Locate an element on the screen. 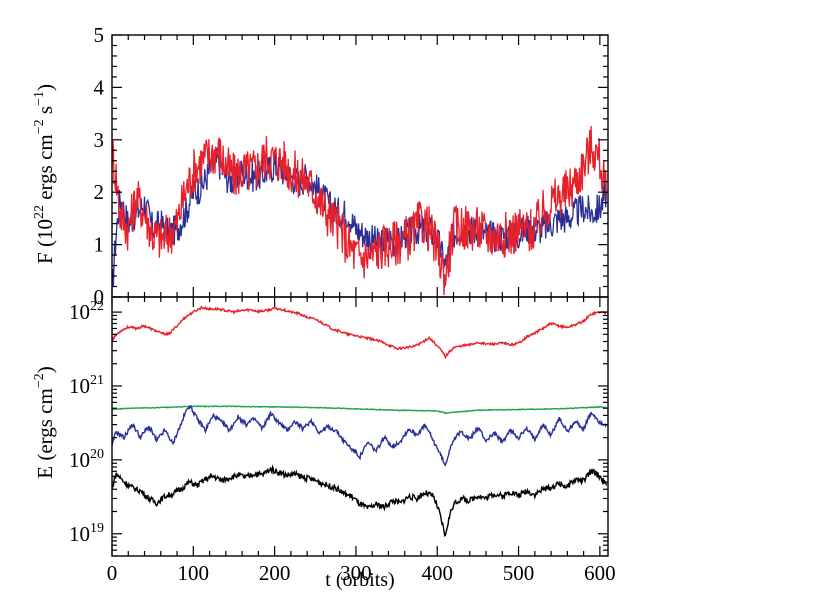  top-ytick-label: 4 is located at coordinates (99, 87).